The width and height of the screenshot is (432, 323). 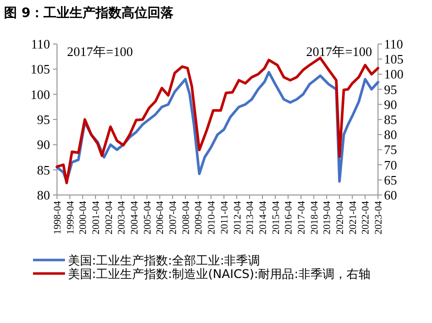 What do you see at coordinates (390, 119) in the screenshot?
I see `y2-tick-label: 85` at bounding box center [390, 119].